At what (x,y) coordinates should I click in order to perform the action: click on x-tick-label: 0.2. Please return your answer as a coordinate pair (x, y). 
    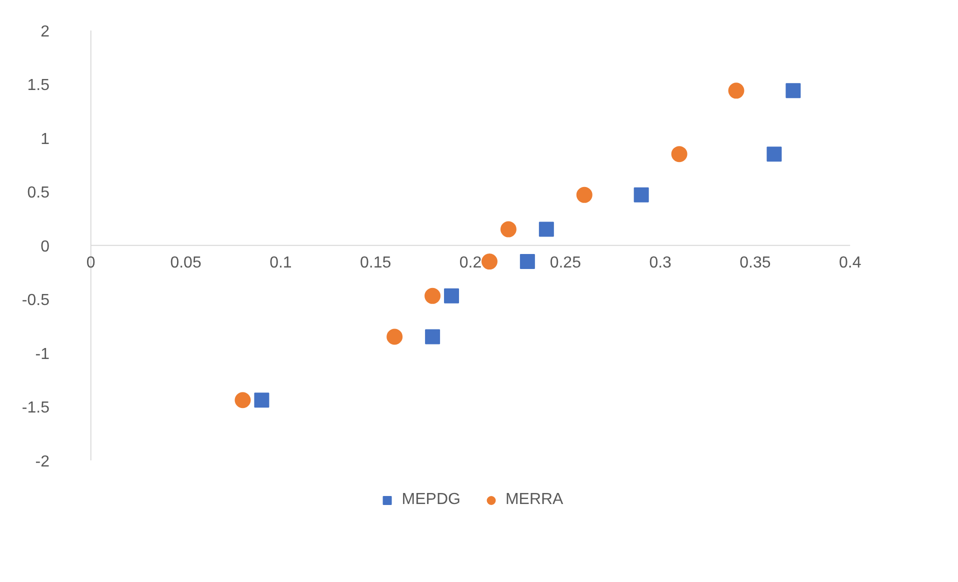
    Looking at the image, I should click on (470, 263).